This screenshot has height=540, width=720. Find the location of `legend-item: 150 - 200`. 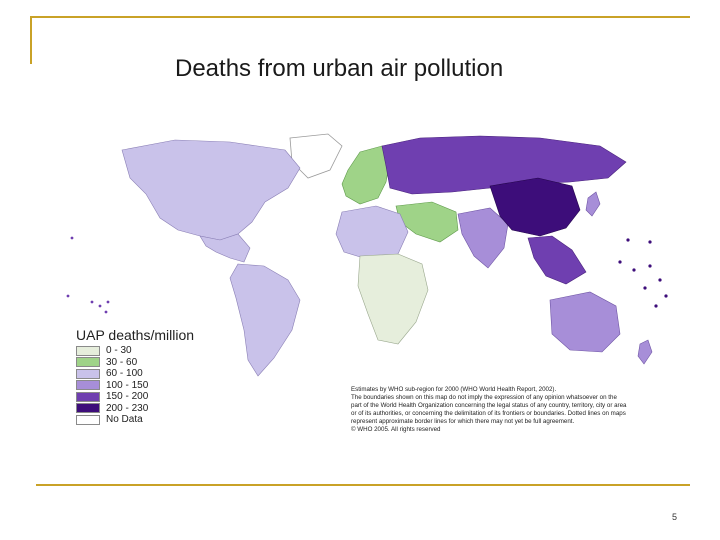

legend-item: 150 - 200 is located at coordinates (135, 397).